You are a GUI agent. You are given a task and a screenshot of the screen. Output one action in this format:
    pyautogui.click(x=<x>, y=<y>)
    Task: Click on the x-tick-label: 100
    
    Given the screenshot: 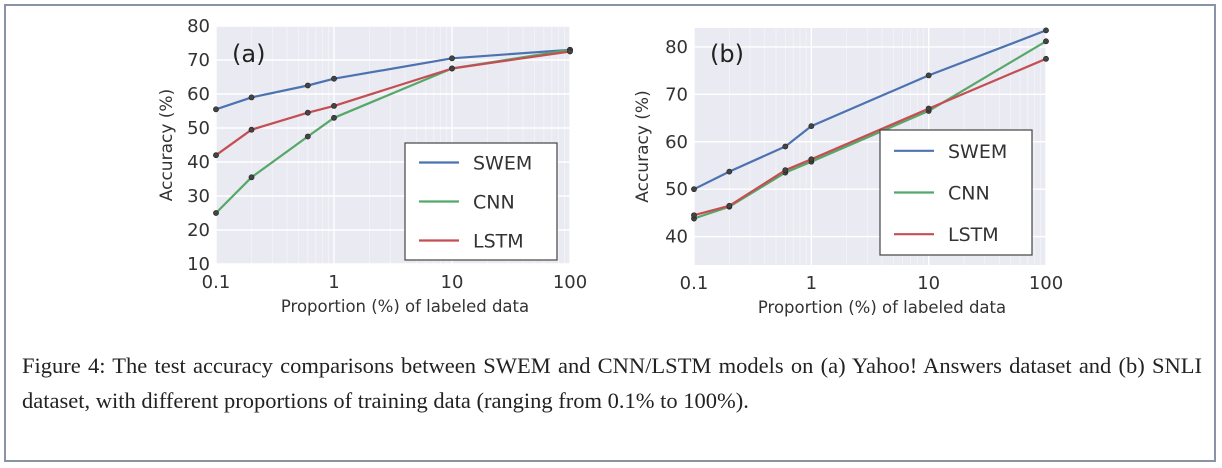 What is the action you would take?
    pyautogui.click(x=570, y=282)
    